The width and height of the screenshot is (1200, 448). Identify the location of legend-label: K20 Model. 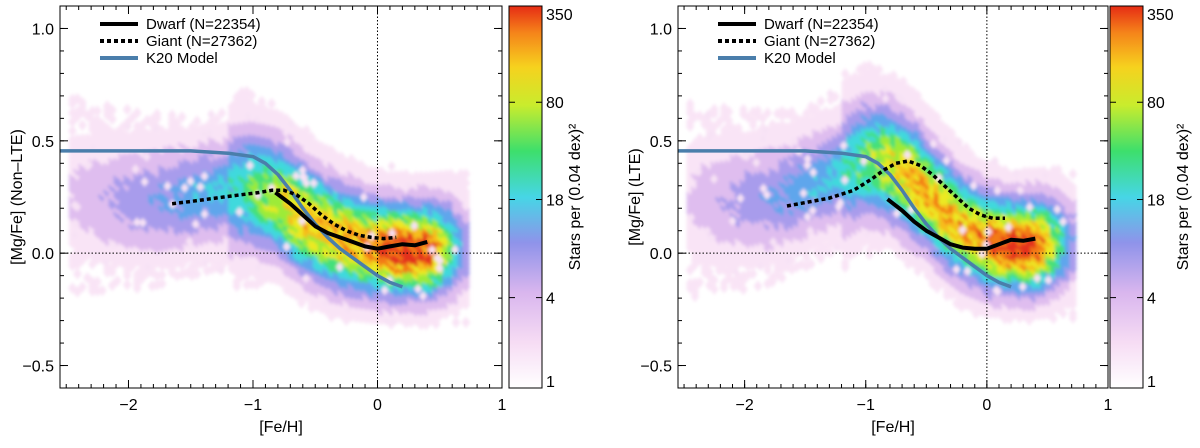
(182, 58).